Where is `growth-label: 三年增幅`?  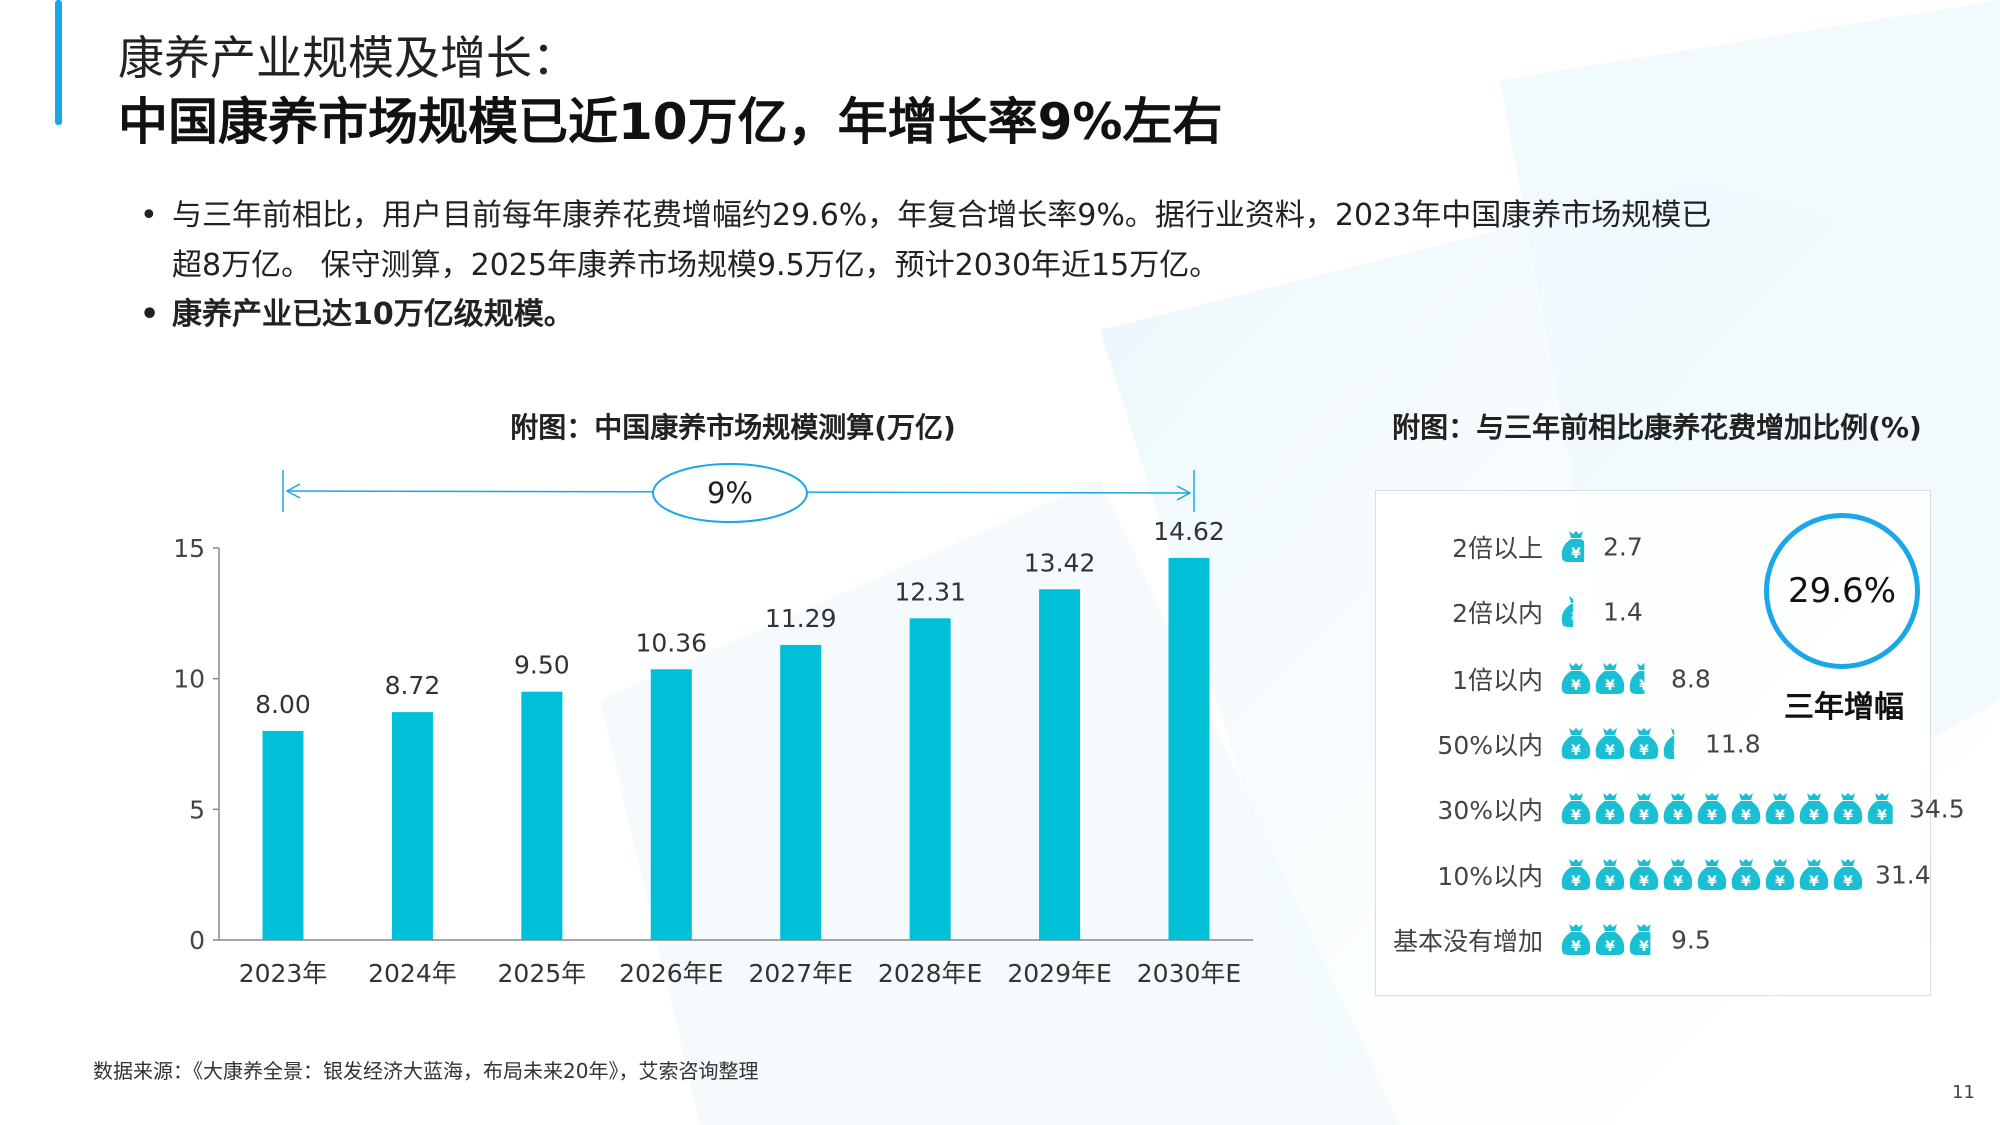 growth-label: 三年增幅 is located at coordinates (1844, 707).